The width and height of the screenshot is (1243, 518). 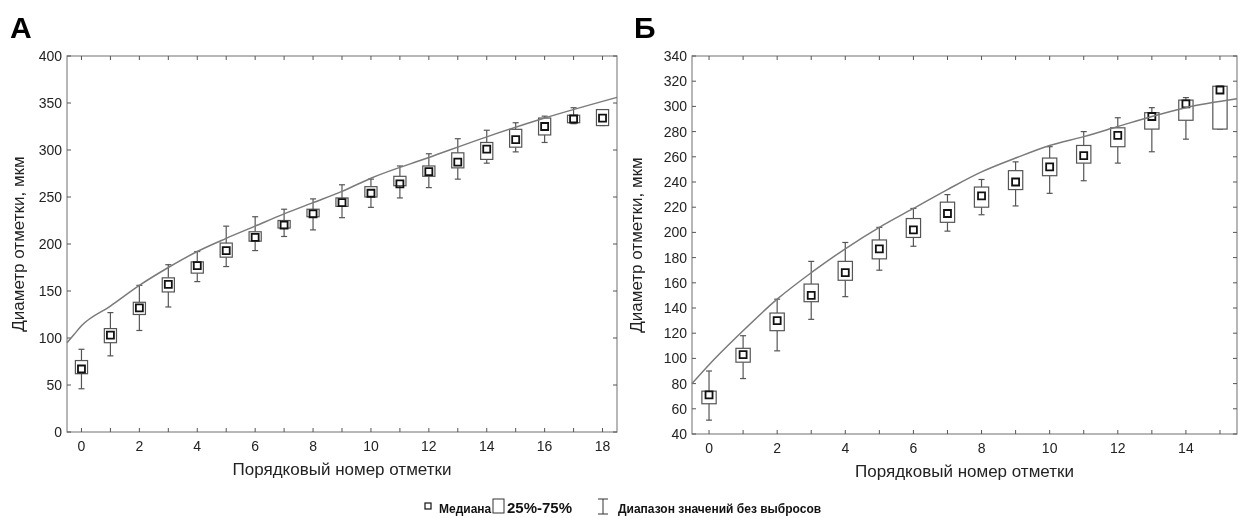 I want to click on y-tick-label: 280, so click(x=675, y=131).